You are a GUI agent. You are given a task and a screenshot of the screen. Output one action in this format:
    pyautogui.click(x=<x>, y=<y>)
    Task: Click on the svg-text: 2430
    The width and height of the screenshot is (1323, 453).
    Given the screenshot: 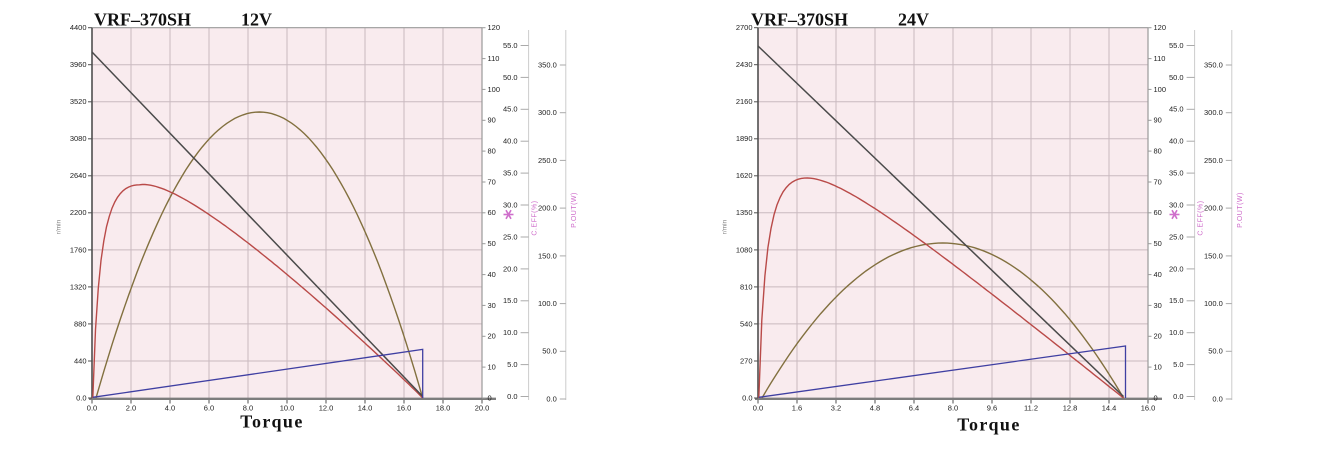 What is the action you would take?
    pyautogui.click(x=744, y=64)
    